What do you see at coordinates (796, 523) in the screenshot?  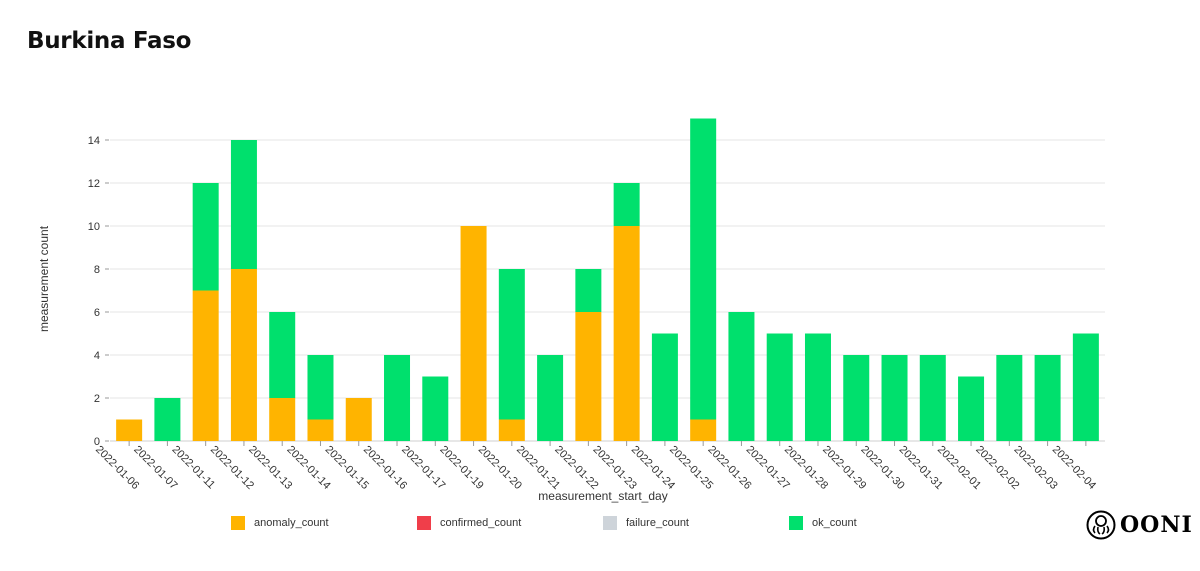 I see `legend-swatch-ok` at bounding box center [796, 523].